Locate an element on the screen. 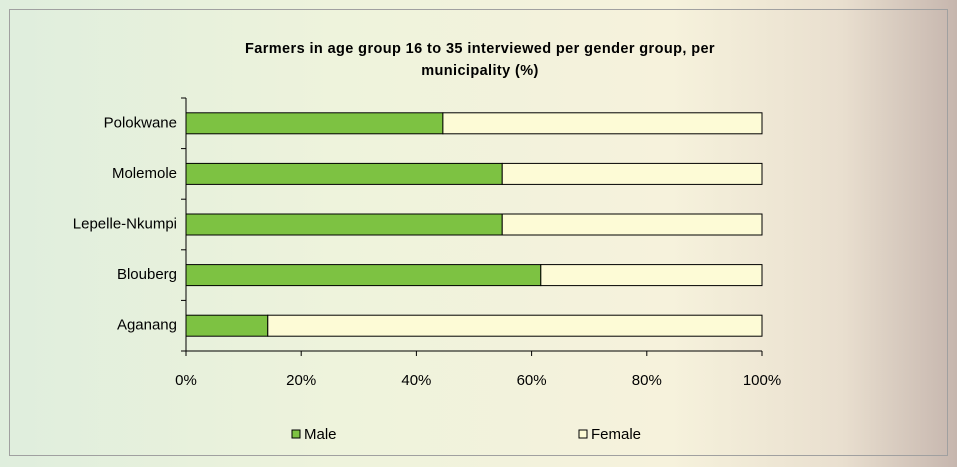 Image resolution: width=957 pixels, height=467 pixels. y-tick-label: Aganang is located at coordinates (147, 325).